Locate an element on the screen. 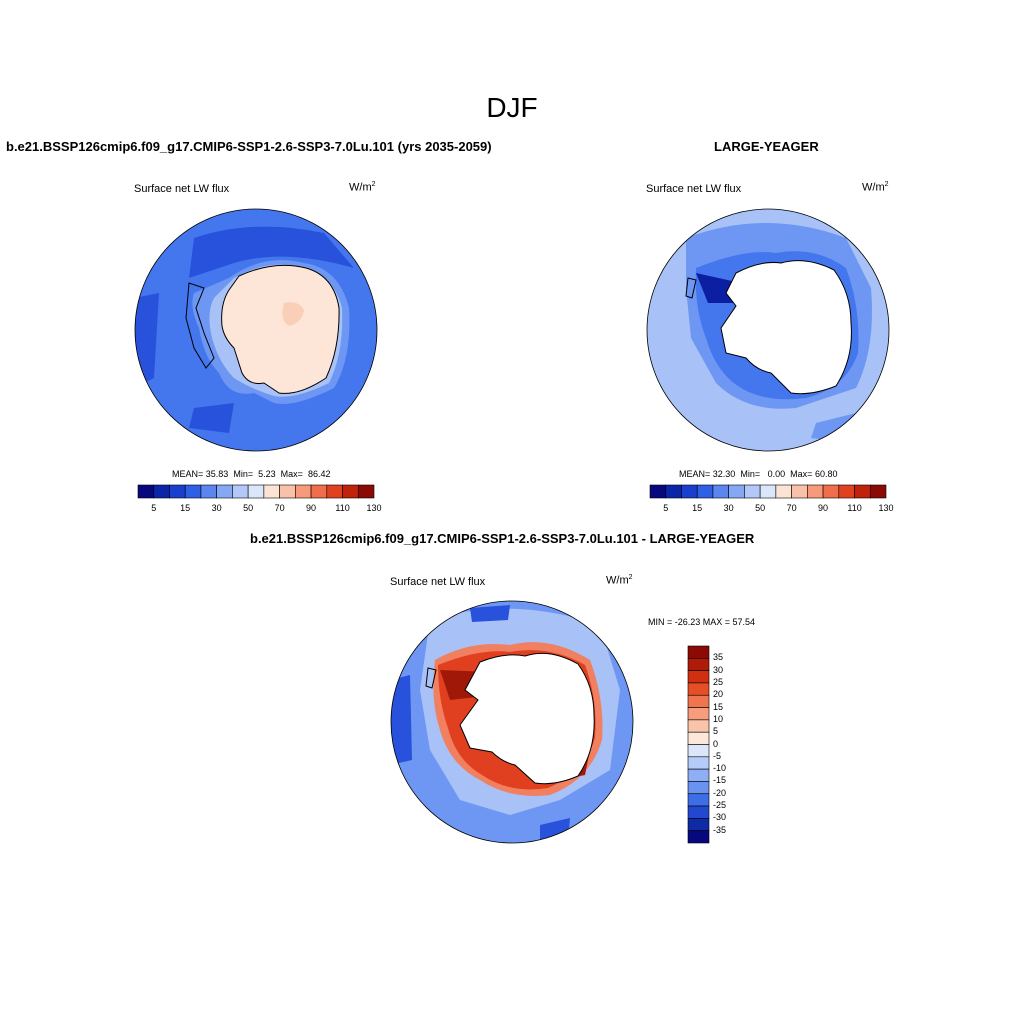  colorbar-tick-label: -30 is located at coordinates (720, 817).